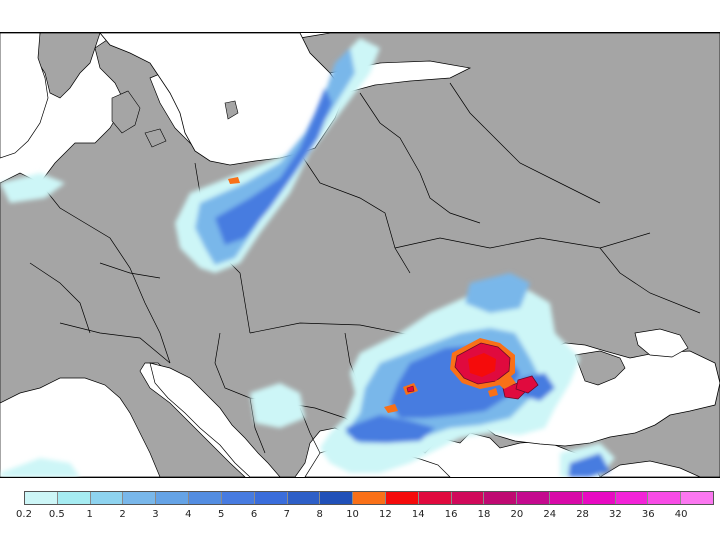 Image resolution: width=720 pixels, height=540 pixels. What do you see at coordinates (215, 419) in the screenshot?
I see `sea-adriatic` at bounding box center [215, 419].